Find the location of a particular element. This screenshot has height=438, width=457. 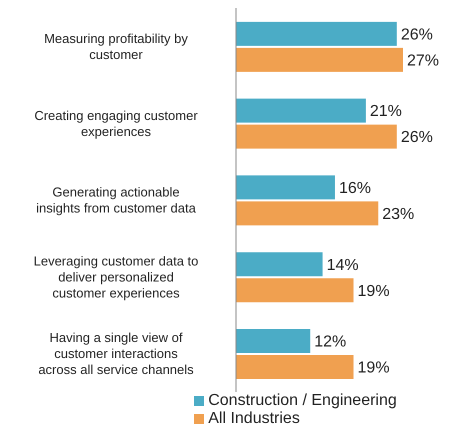

data-label: 14% is located at coordinates (342, 265).